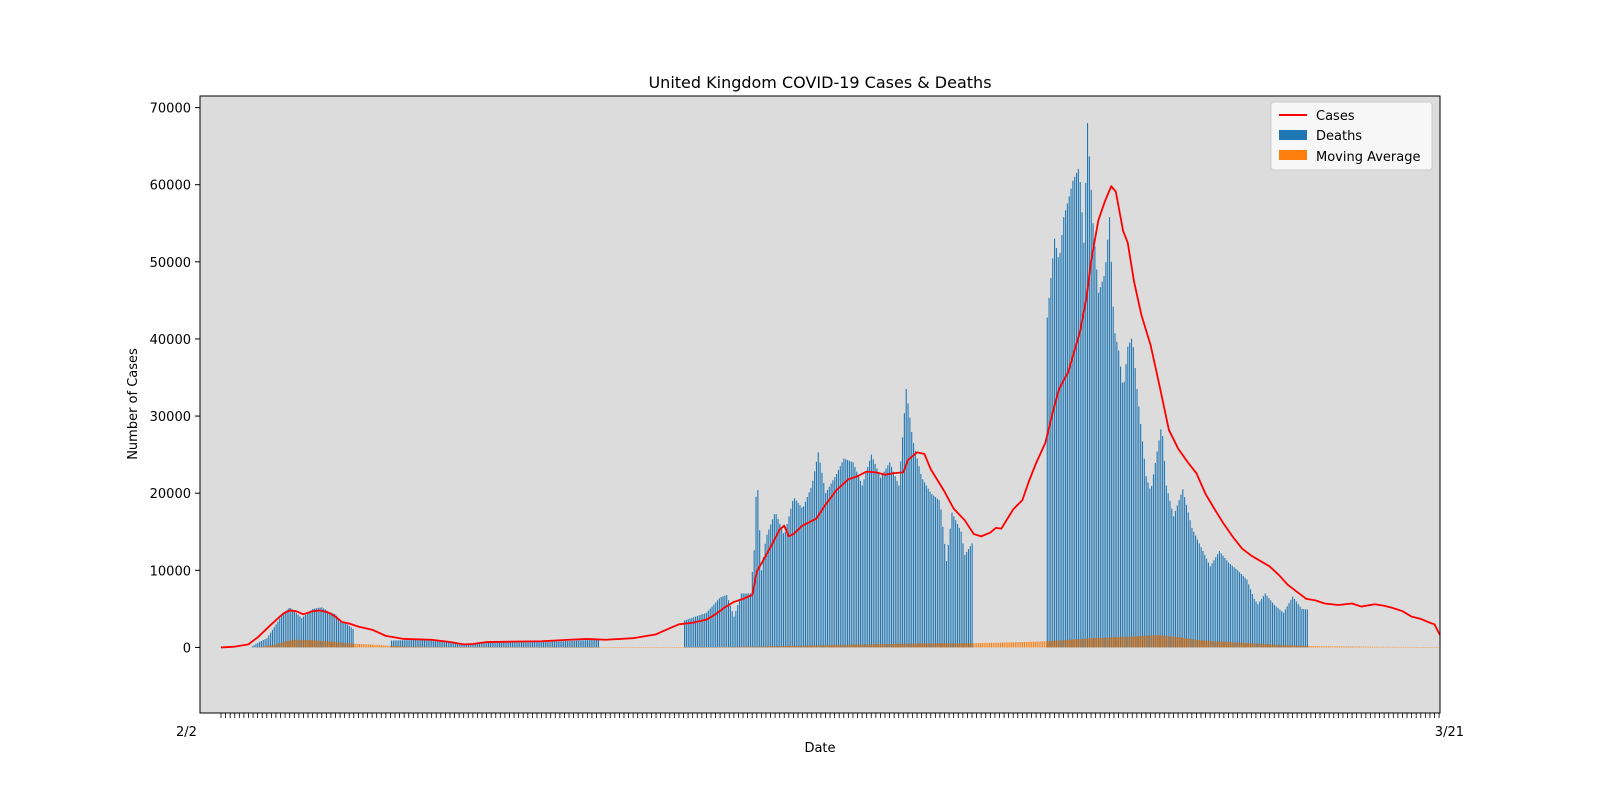 This screenshot has width=1600, height=800. Describe the element at coordinates (170, 186) in the screenshot. I see `y-tick-label-6: 60000` at that location.